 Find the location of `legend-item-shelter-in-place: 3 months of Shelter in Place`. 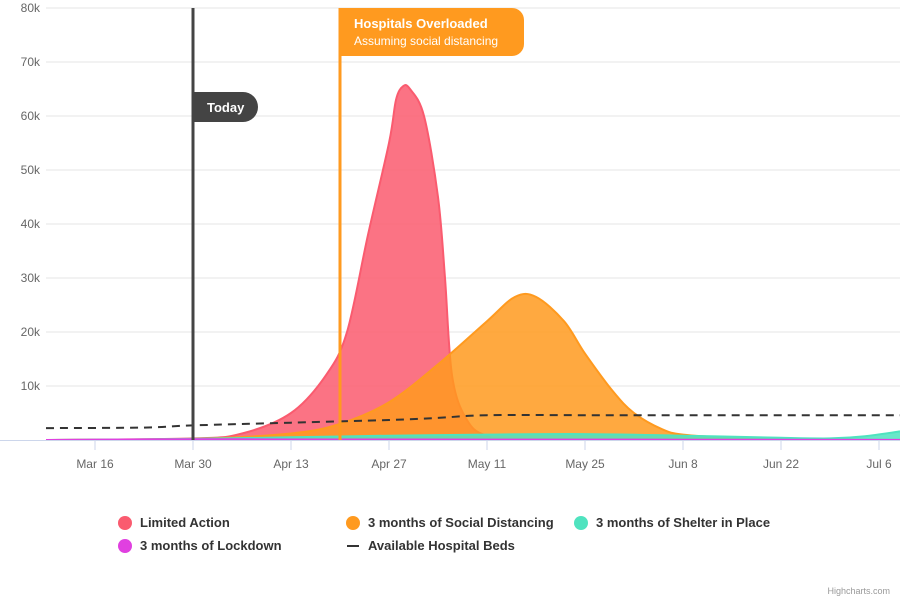

legend-item-shelter-in-place: 3 months of Shelter in Place is located at coordinates (672, 522).